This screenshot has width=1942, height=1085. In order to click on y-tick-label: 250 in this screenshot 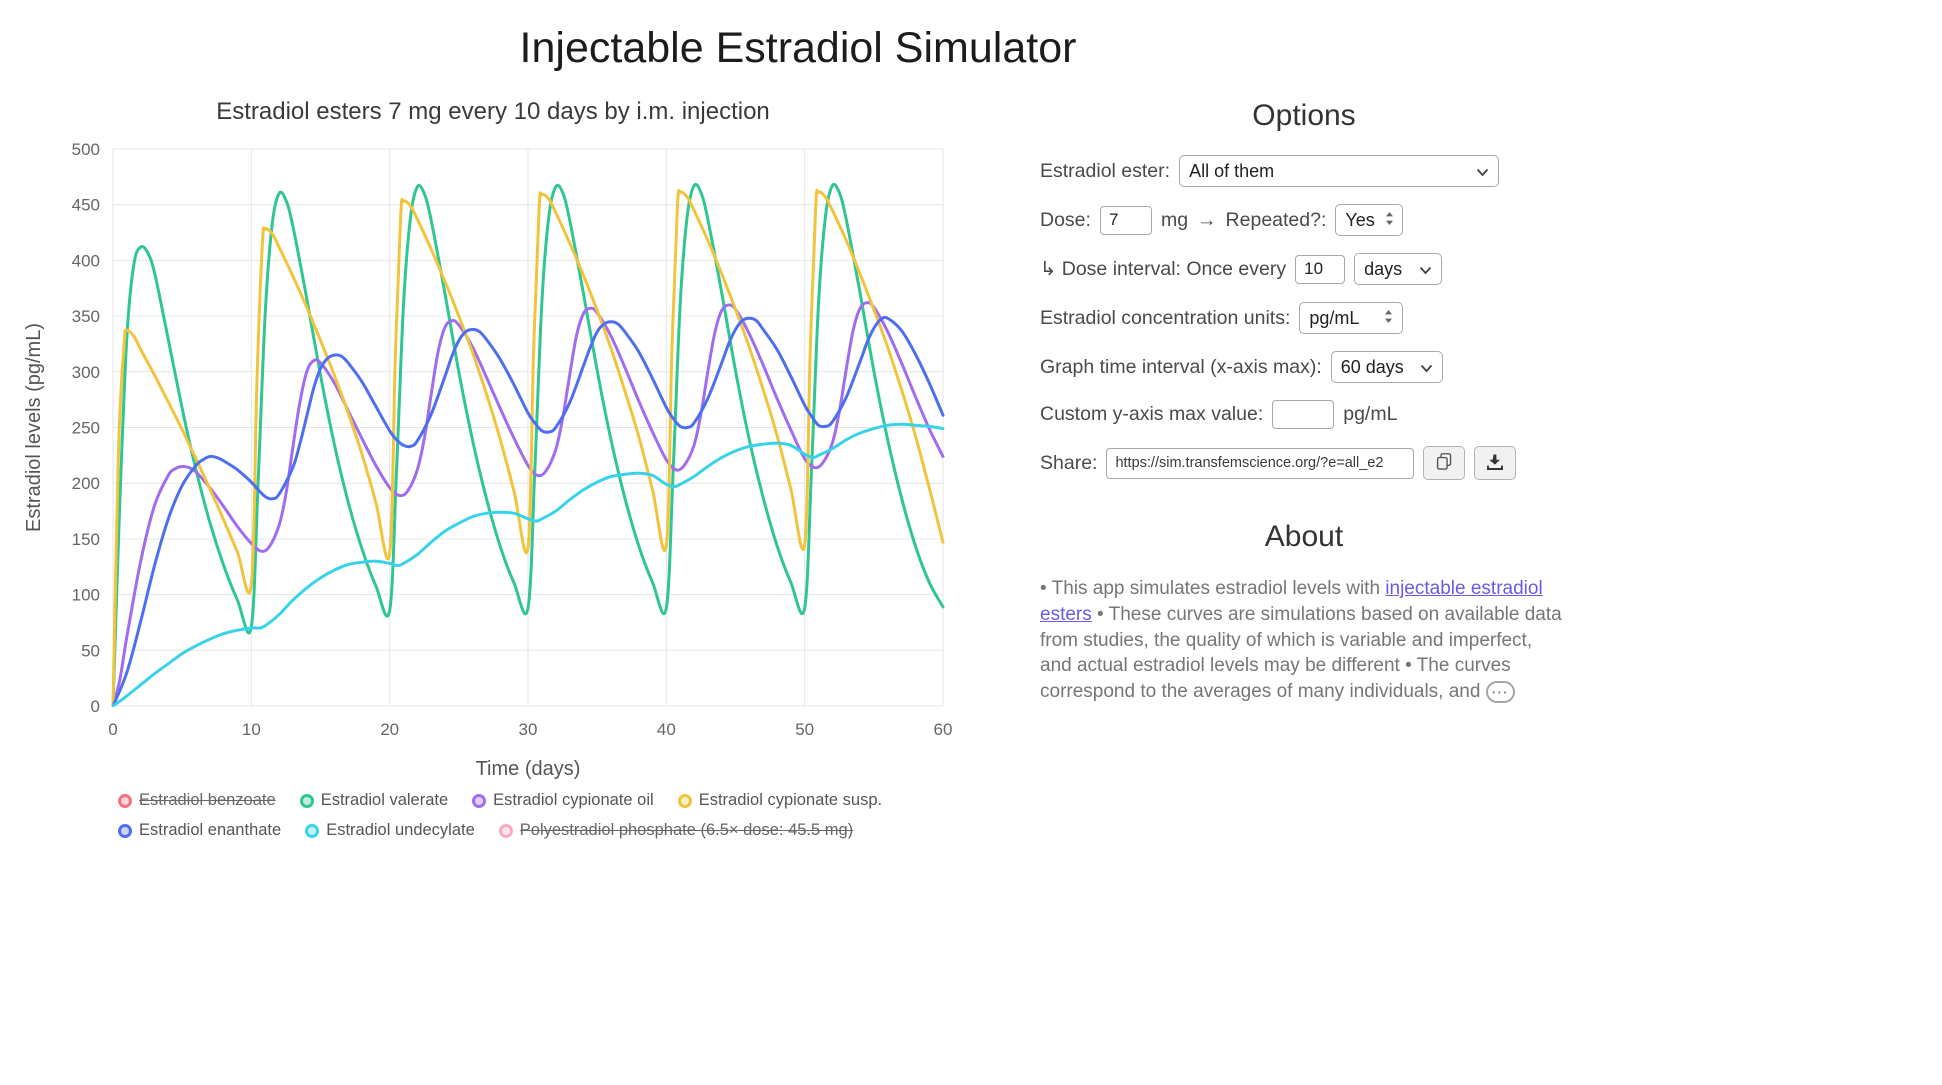, I will do `click(86, 428)`.